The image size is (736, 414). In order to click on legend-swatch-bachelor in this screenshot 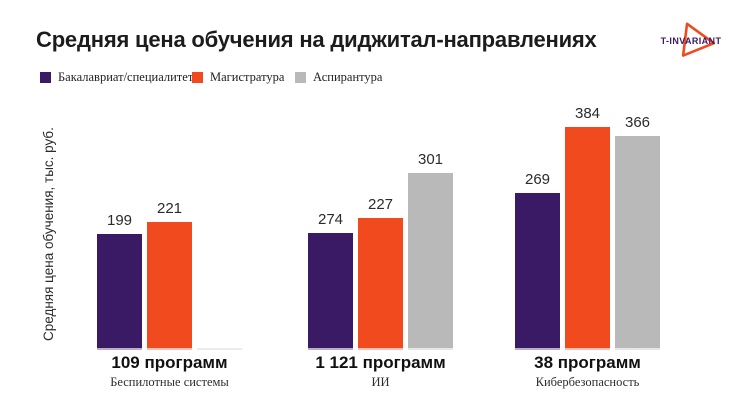, I will do `click(45, 77)`.